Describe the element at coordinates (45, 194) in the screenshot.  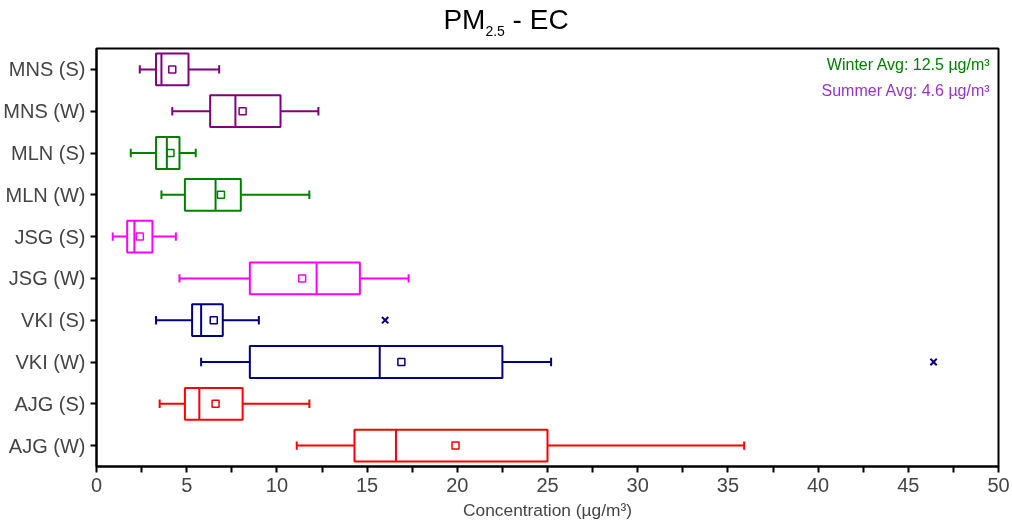
I see `y-tick-label: MLN (W)` at that location.